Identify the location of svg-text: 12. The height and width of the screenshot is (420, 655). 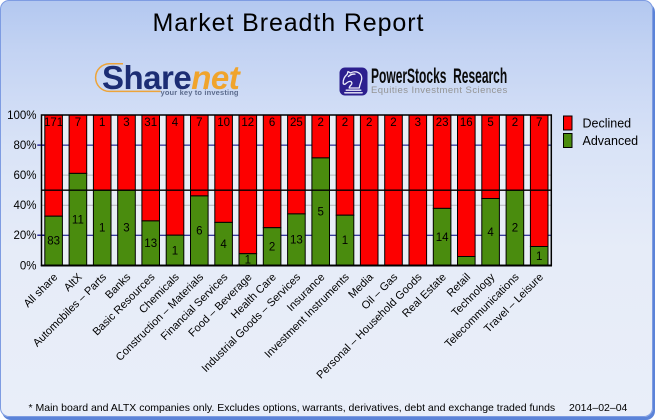
(247, 123).